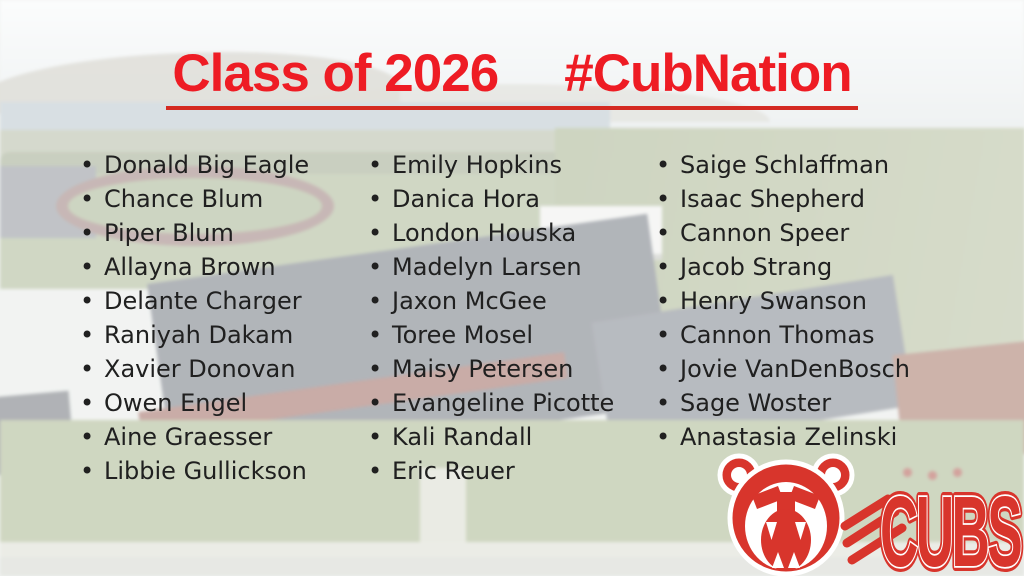 The height and width of the screenshot is (576, 1024). Describe the element at coordinates (491, 369) in the screenshot. I see `list-item: Maisy Petersen` at that location.